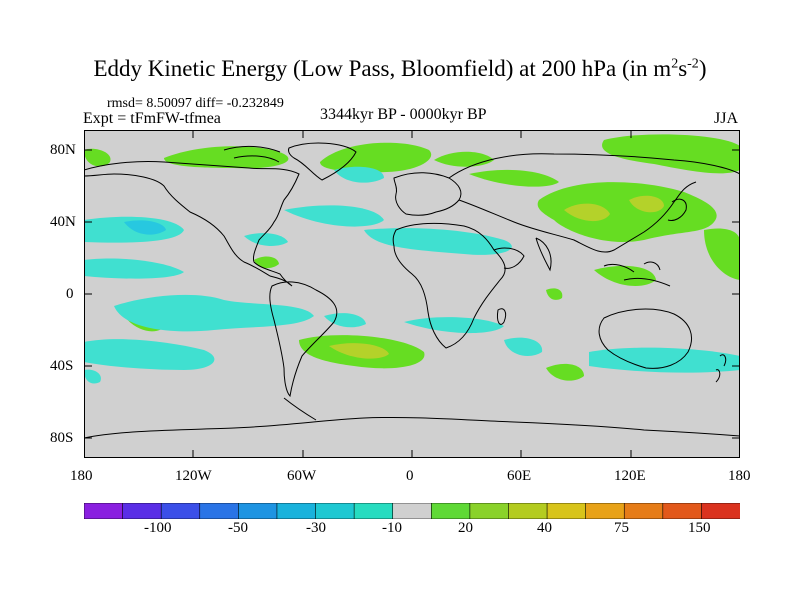 The width and height of the screenshot is (800, 600). Describe the element at coordinates (70, 294) in the screenshot. I see `lat-label: 0` at that location.